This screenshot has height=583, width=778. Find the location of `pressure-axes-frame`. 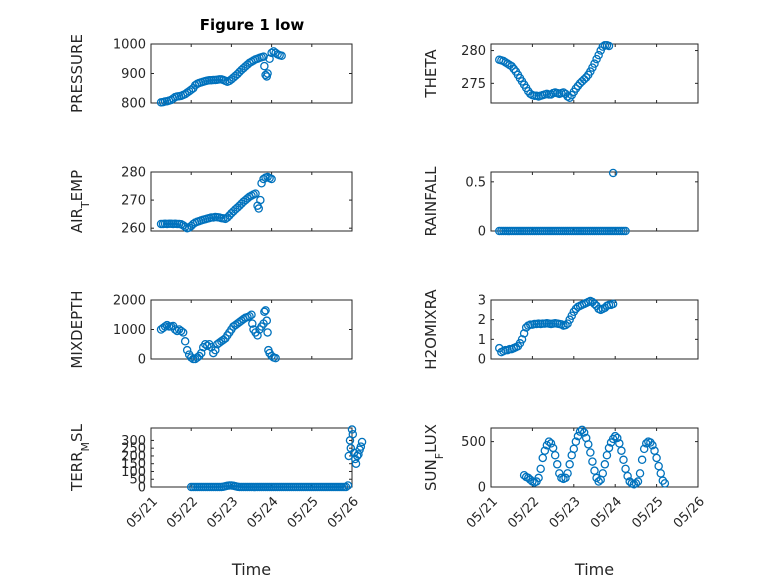

pressure-axes-frame is located at coordinates (251, 73).